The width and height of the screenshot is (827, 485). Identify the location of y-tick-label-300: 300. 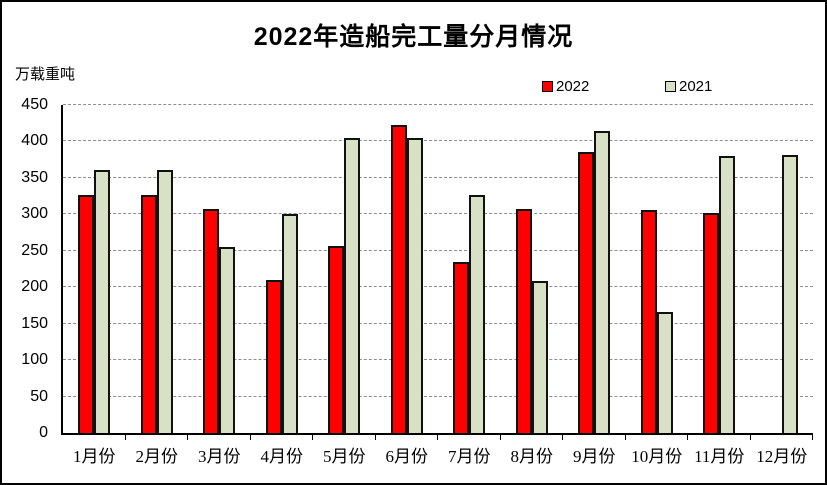
(34, 214).